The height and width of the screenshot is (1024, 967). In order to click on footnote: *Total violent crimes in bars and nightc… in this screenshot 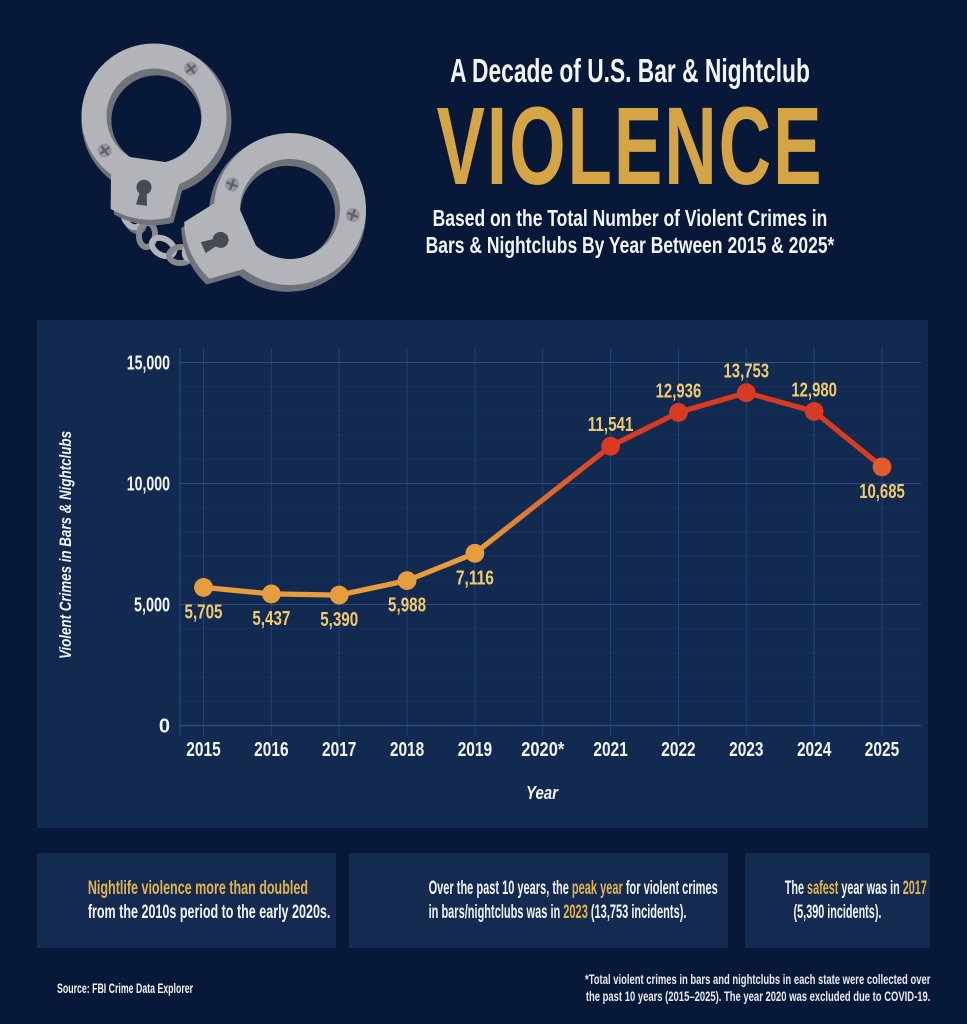, I will do `click(757, 988)`.